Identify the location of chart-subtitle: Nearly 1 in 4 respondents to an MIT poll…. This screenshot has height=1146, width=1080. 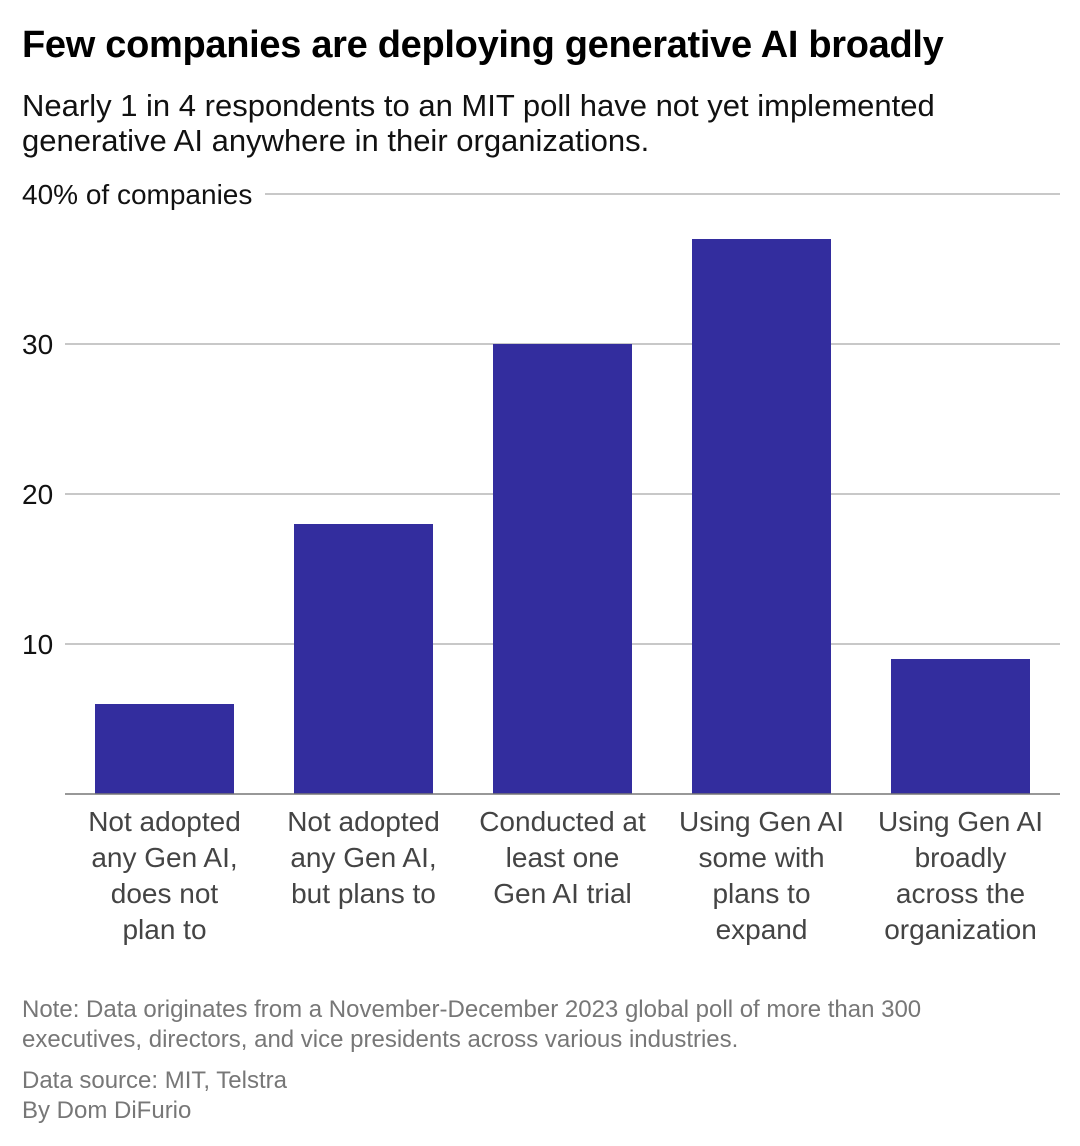
(542, 123).